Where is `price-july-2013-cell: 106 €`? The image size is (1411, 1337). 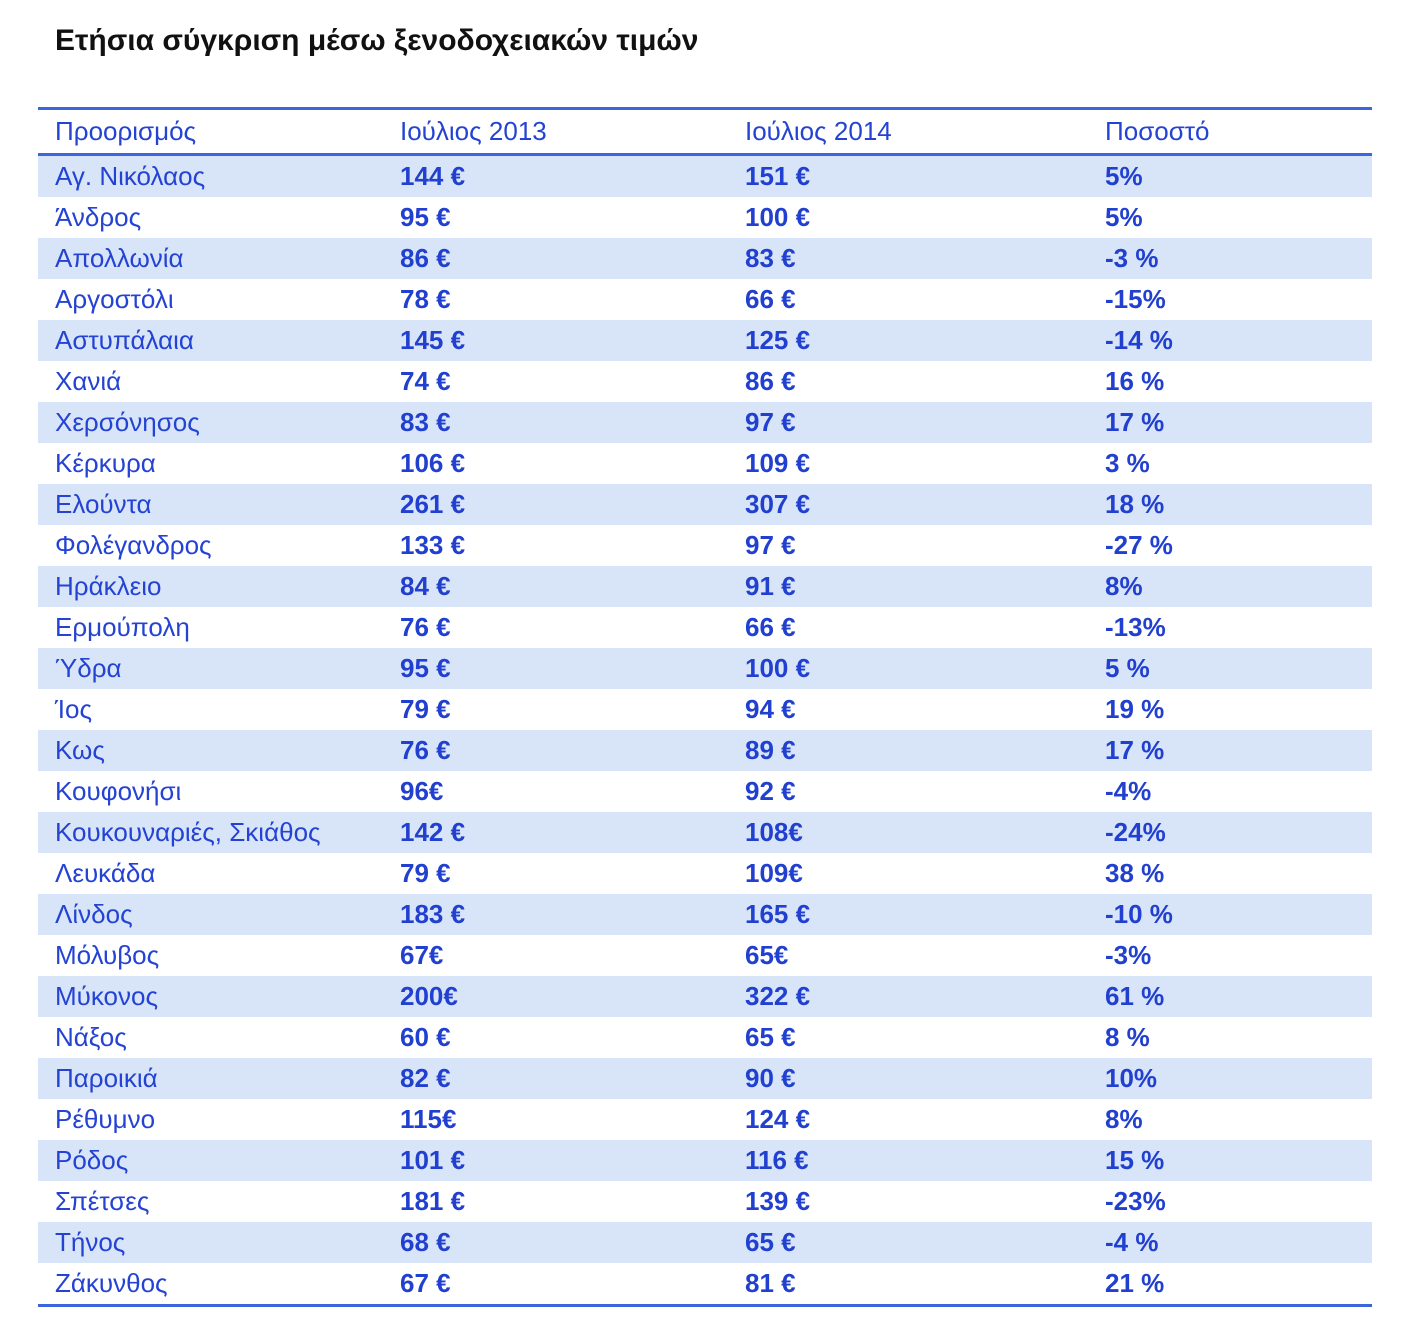
price-july-2013-cell: 106 € is located at coordinates (433, 463).